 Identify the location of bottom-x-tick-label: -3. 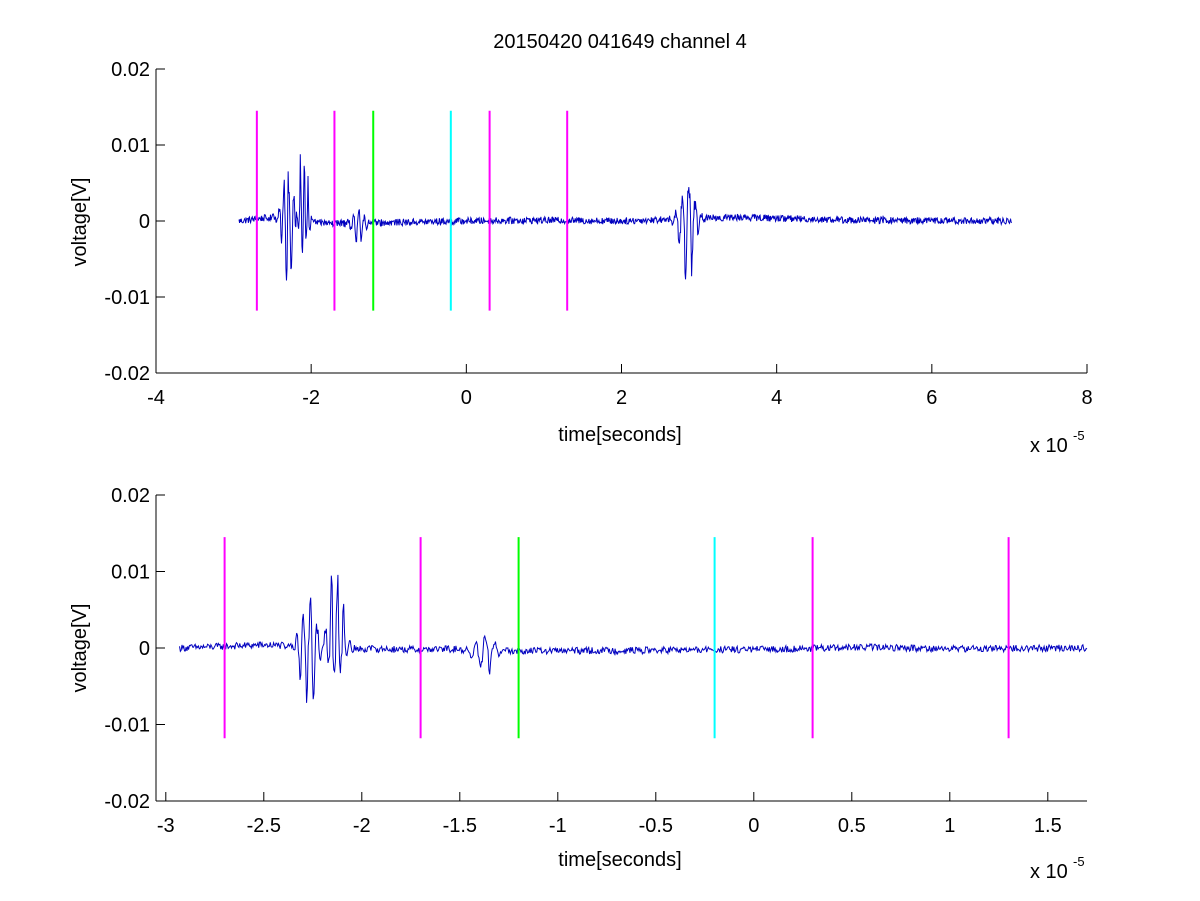
(166, 826).